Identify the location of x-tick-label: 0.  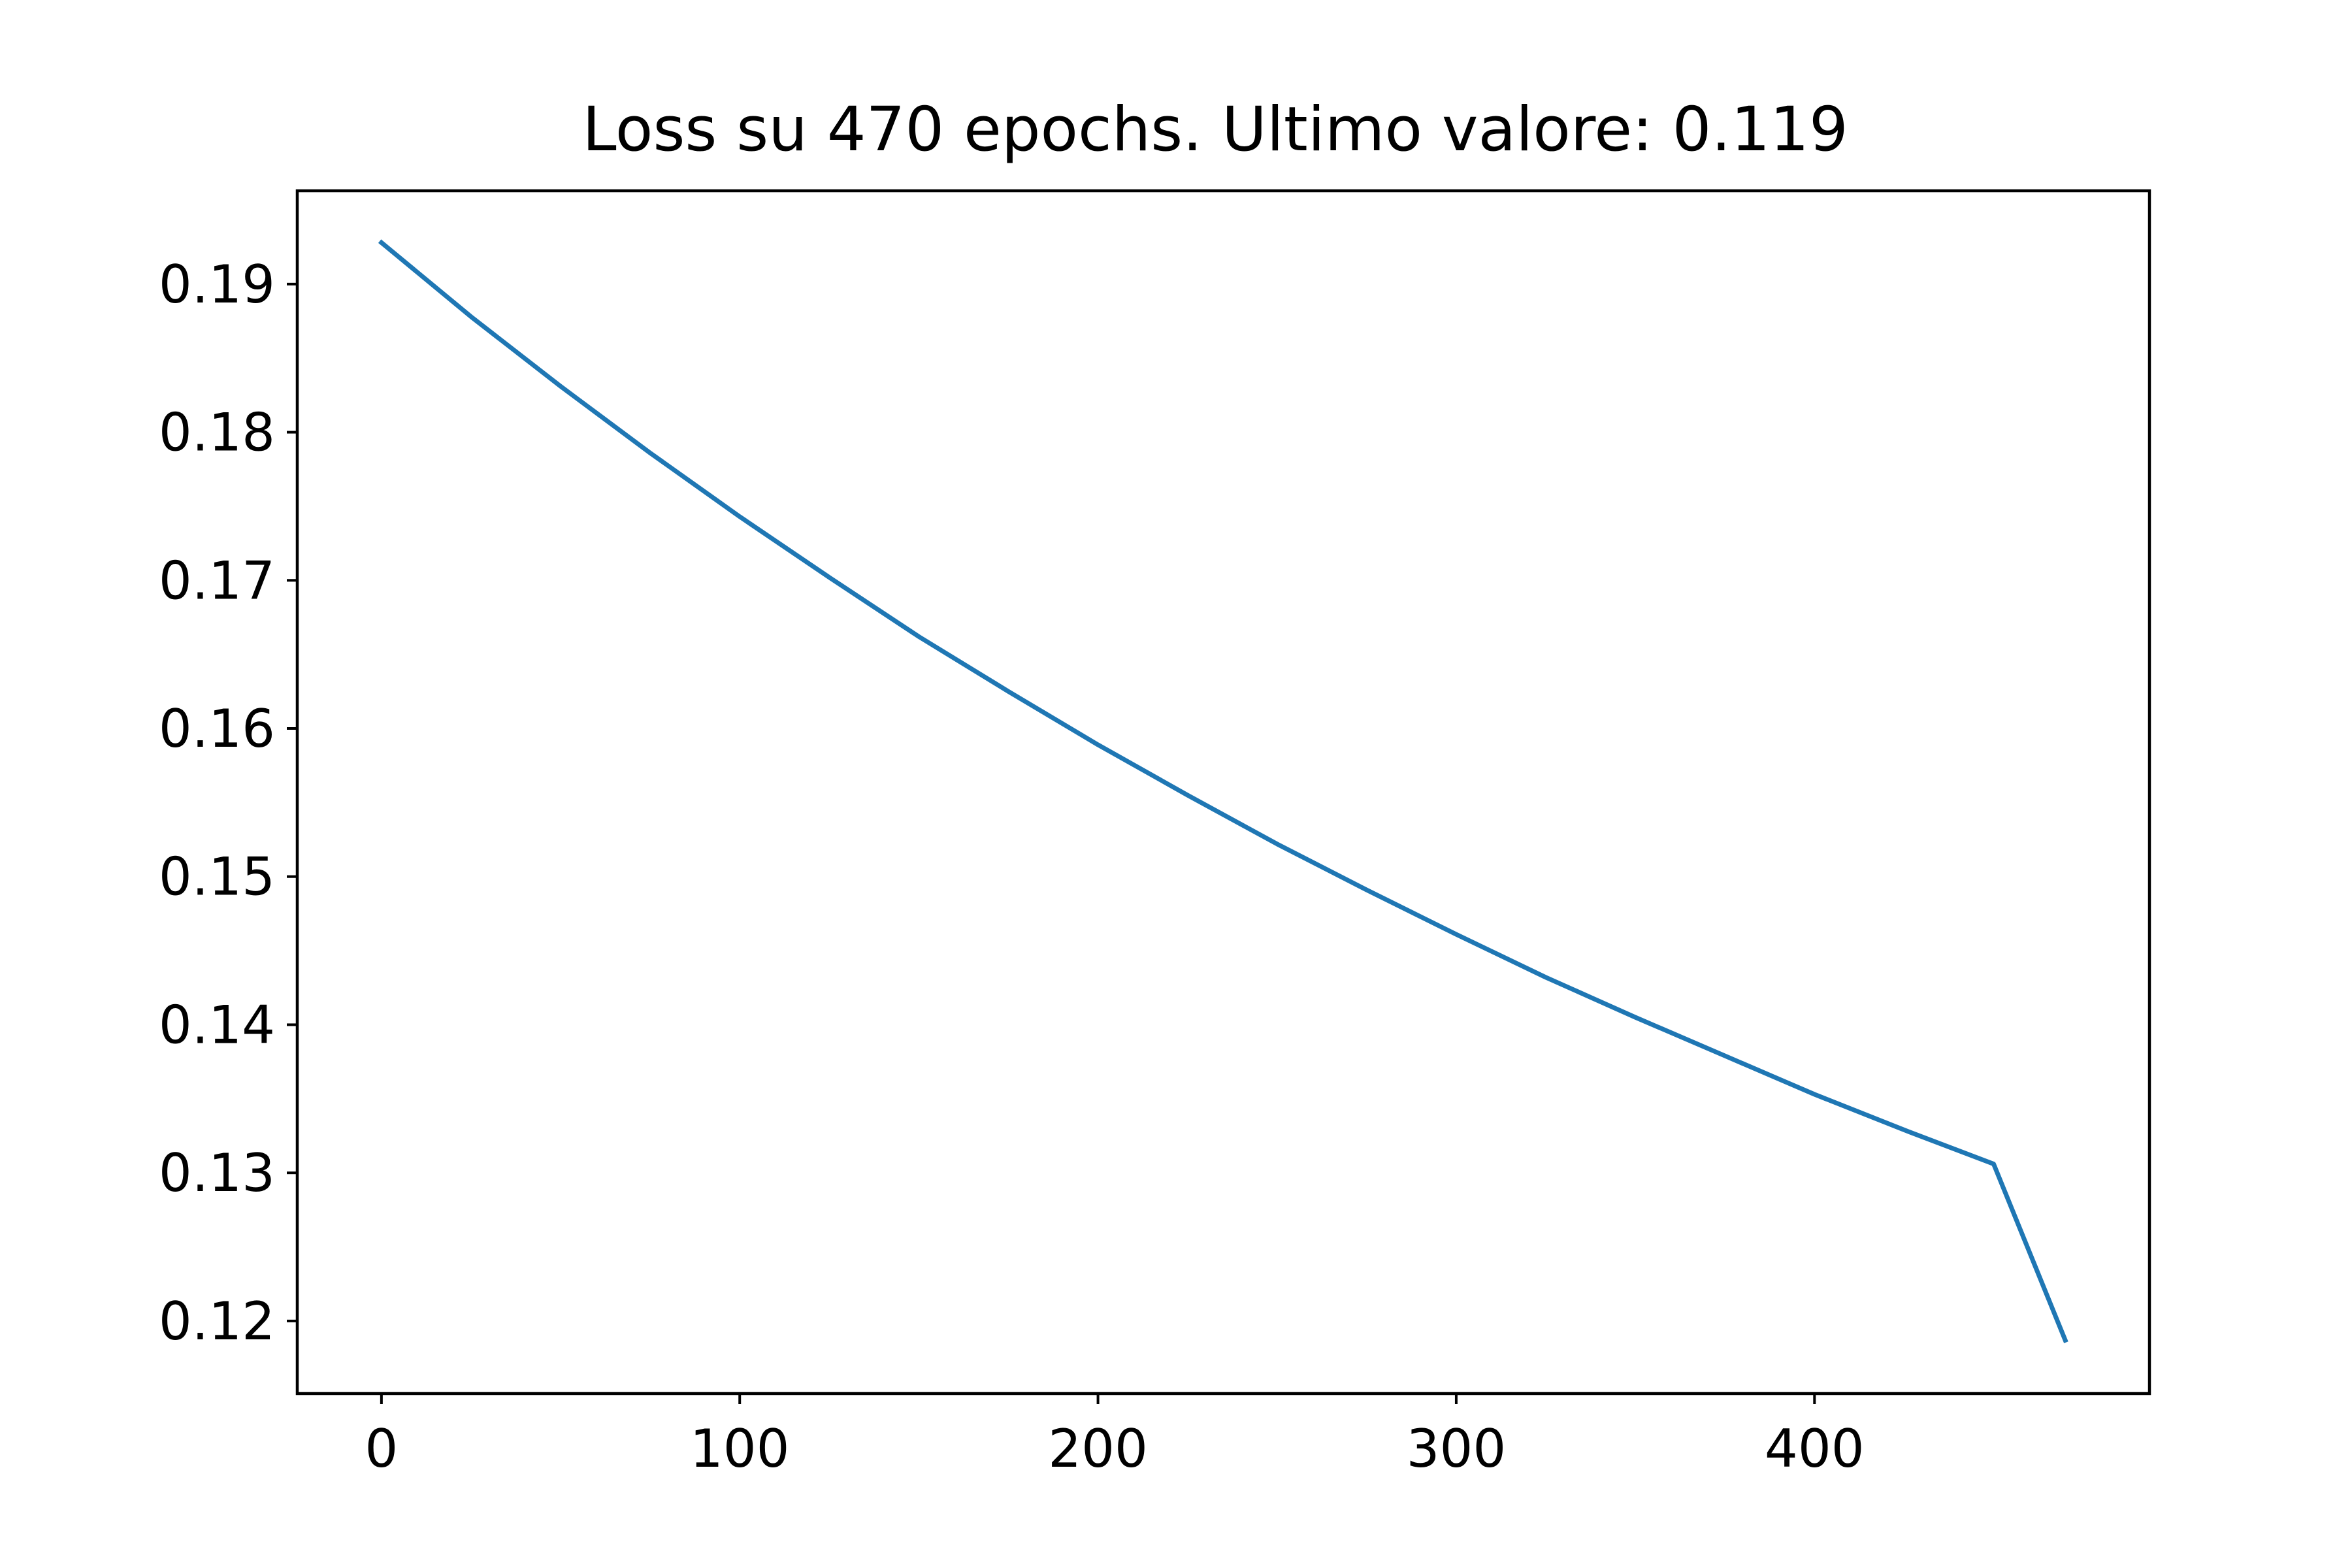
(381, 1448).